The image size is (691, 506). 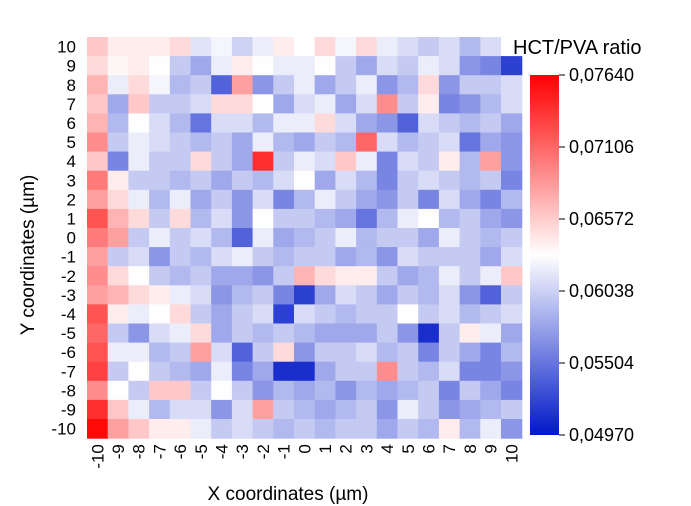 I want to click on x-tick-label: -3, so click(x=242, y=451).